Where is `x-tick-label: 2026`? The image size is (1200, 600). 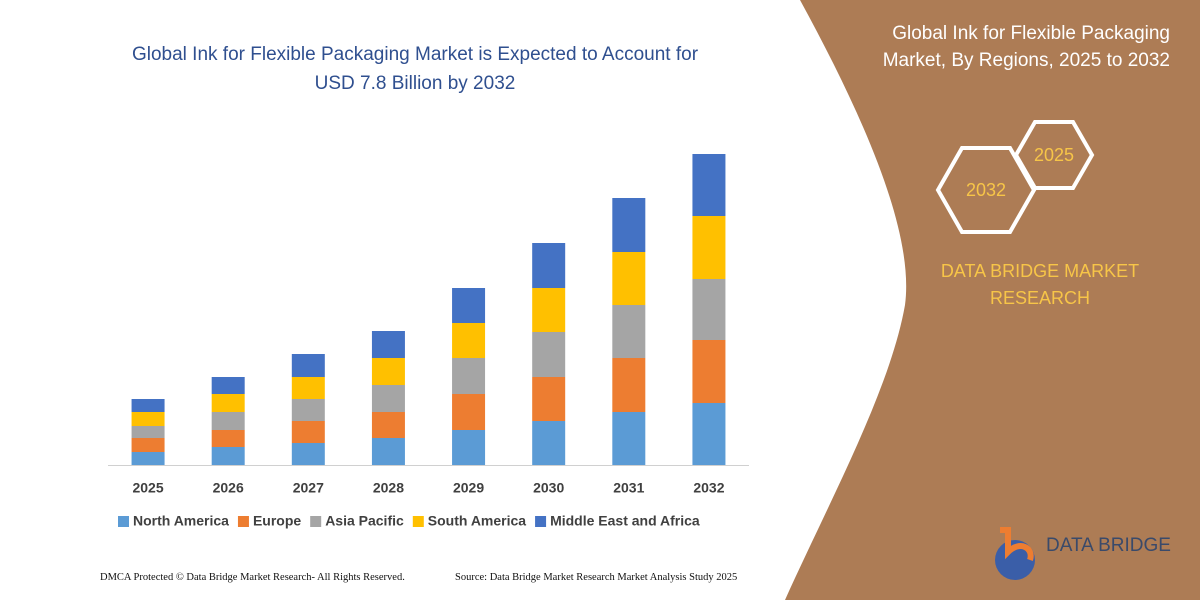
x-tick-label: 2026 is located at coordinates (228, 488).